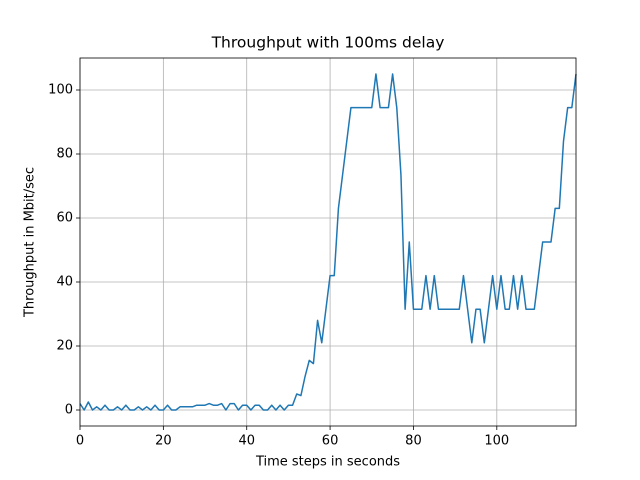  What do you see at coordinates (163, 441) in the screenshot?
I see `x-tick-label: 20` at bounding box center [163, 441].